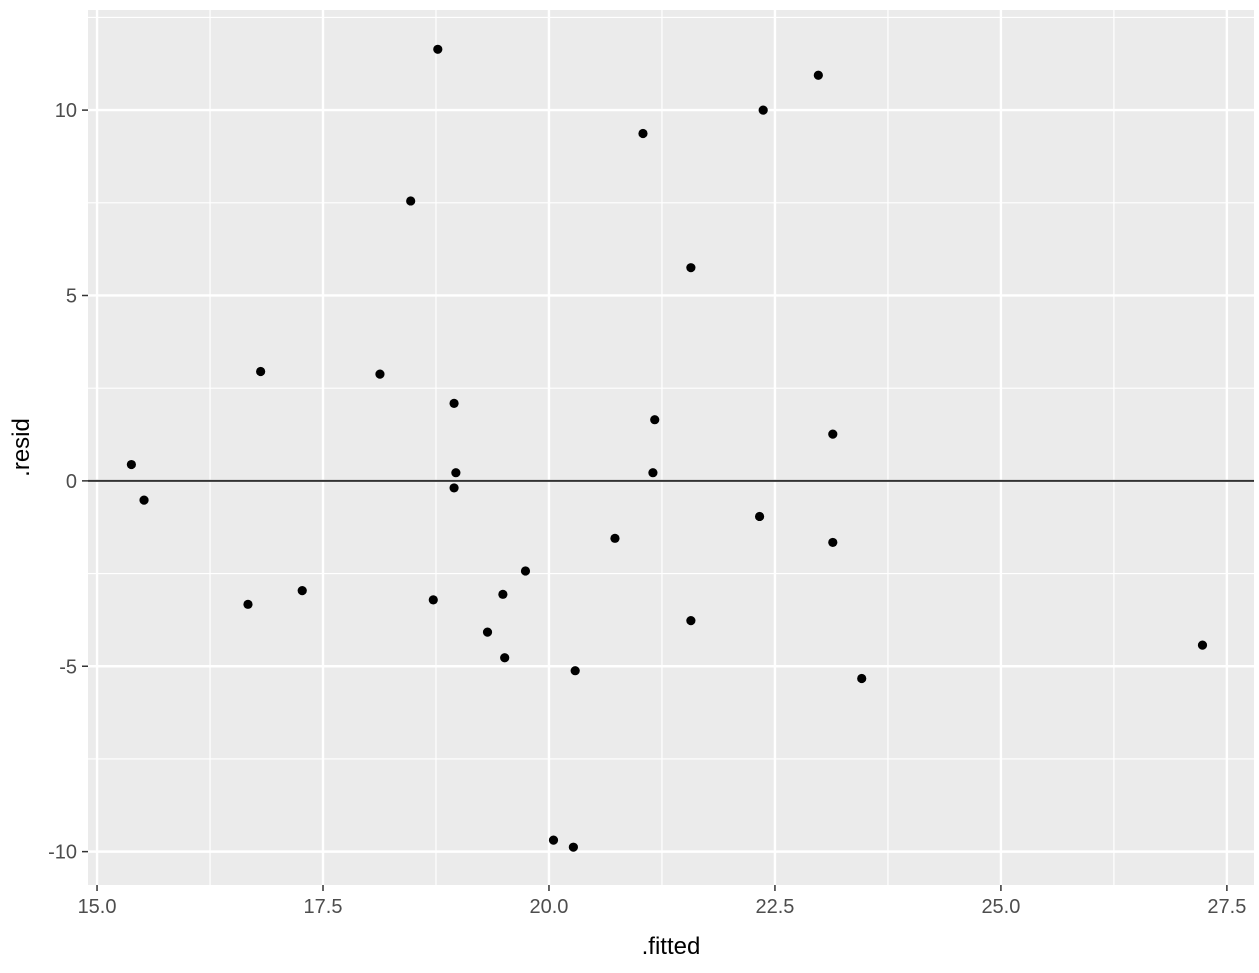 The height and width of the screenshot is (973, 1259). I want to click on x-tick-label-4: 25.0, so click(1000, 907).